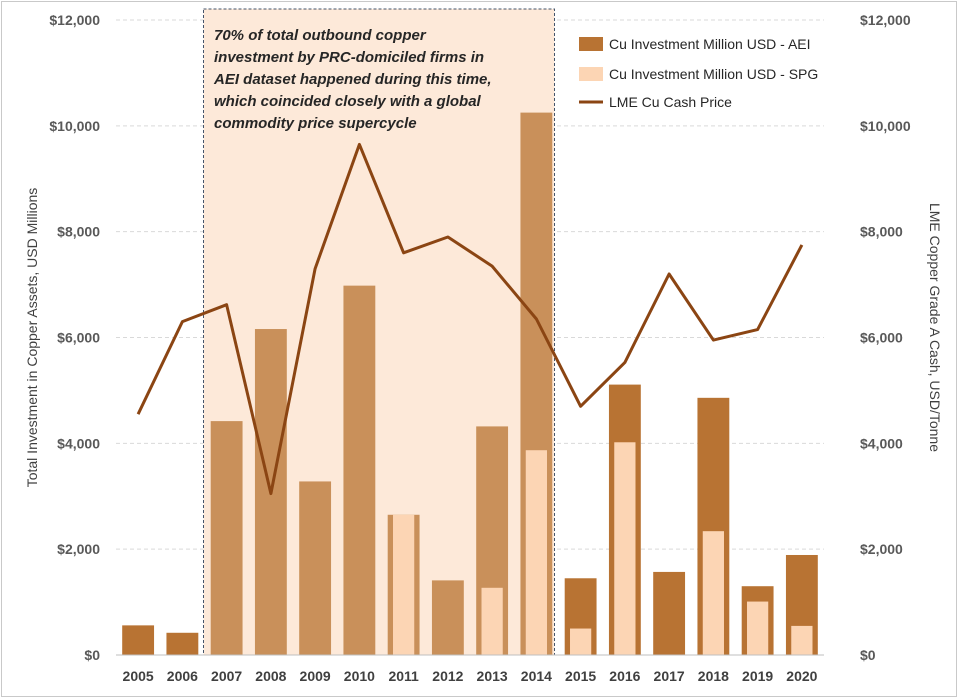 The width and height of the screenshot is (958, 698). What do you see at coordinates (868, 655) in the screenshot?
I see `right-tick-label: $0` at bounding box center [868, 655].